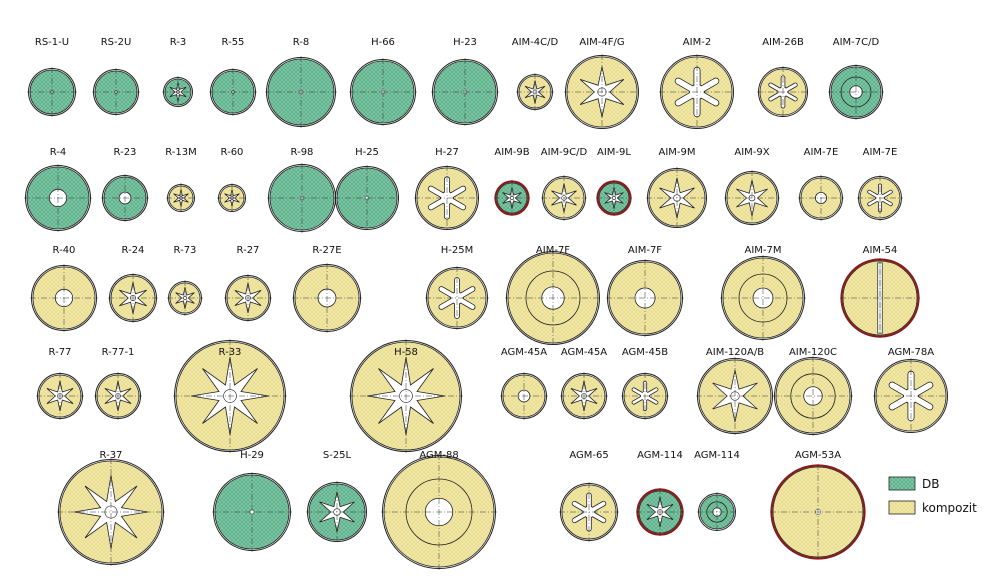 Image resolution: width=1000 pixels, height=583 pixels. Describe the element at coordinates (302, 190) in the screenshot. I see `grain-r-98: R-98` at that location.